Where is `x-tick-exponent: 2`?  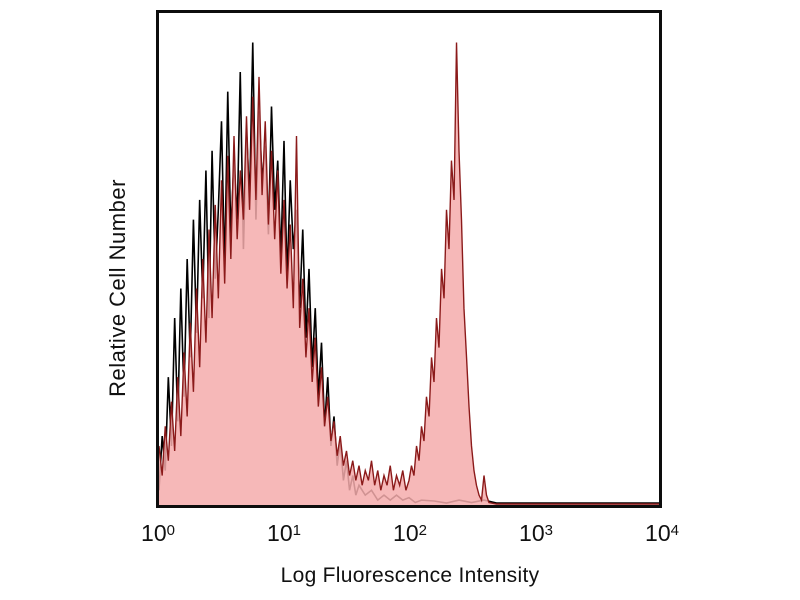 x-tick-exponent: 2 is located at coordinates (422, 530).